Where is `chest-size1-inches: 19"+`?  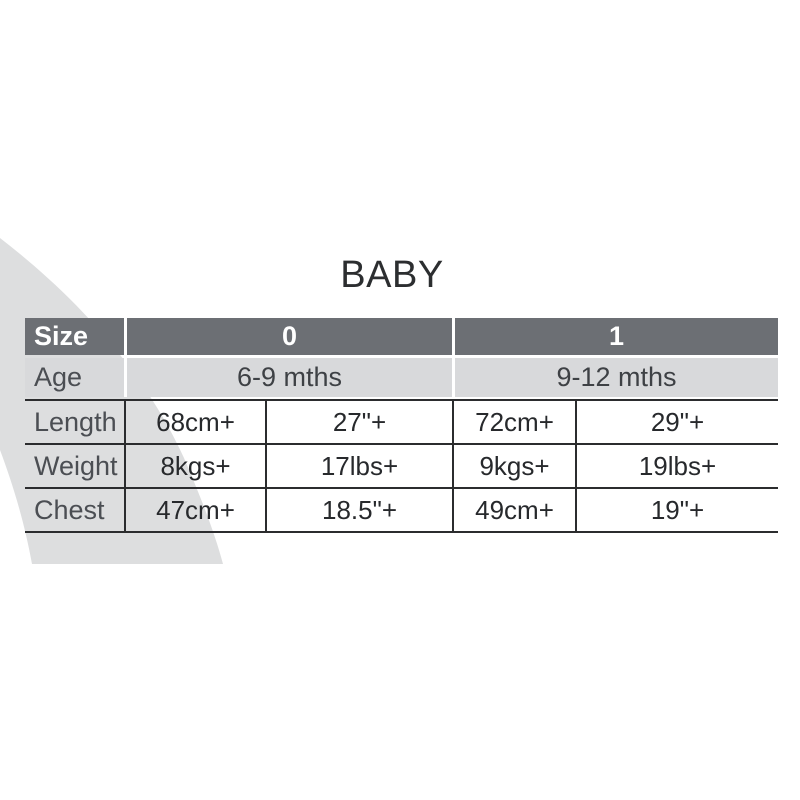 chest-size1-inches: 19"+ is located at coordinates (676, 510).